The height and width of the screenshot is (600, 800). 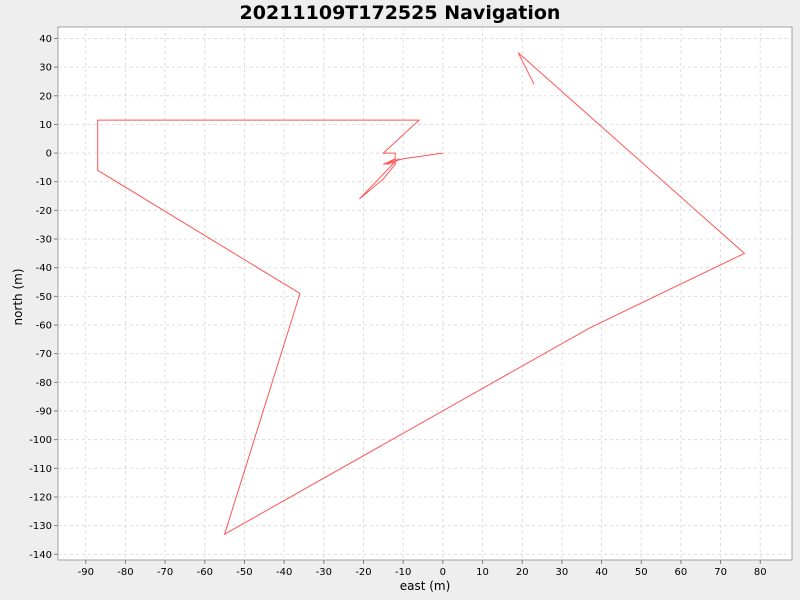 I want to click on y-tick-label: 10, so click(x=45, y=125).